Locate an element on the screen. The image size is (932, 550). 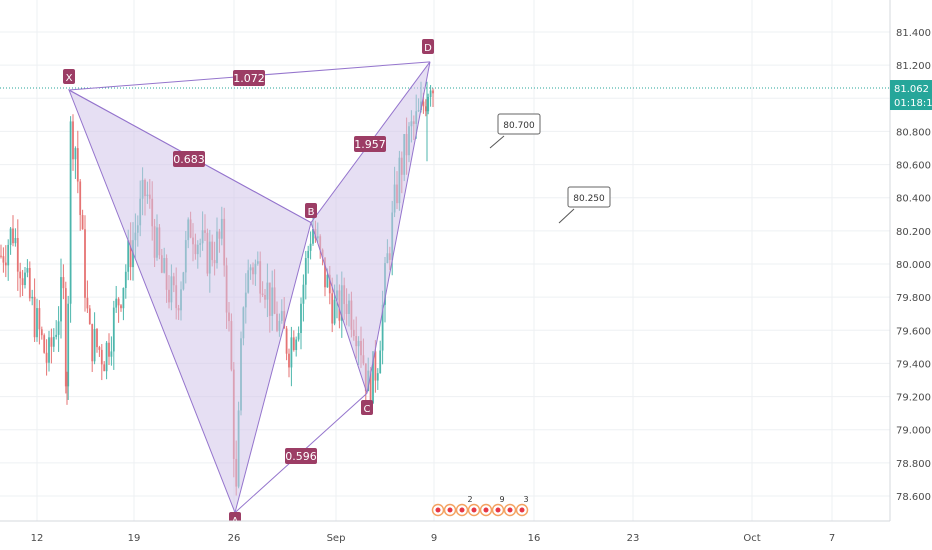
pattern-point-c-label: C is located at coordinates (367, 409).